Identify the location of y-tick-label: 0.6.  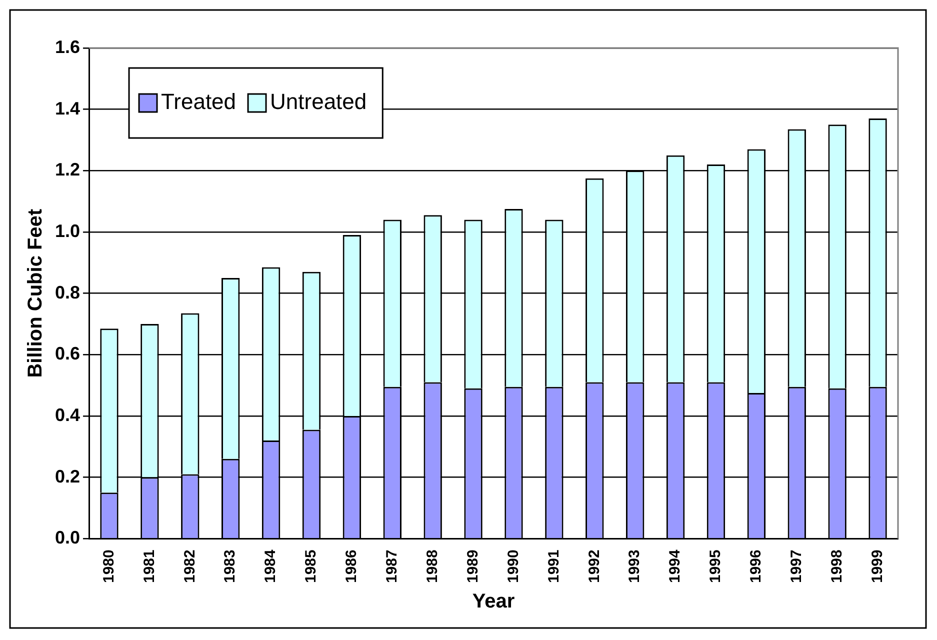
(67, 354).